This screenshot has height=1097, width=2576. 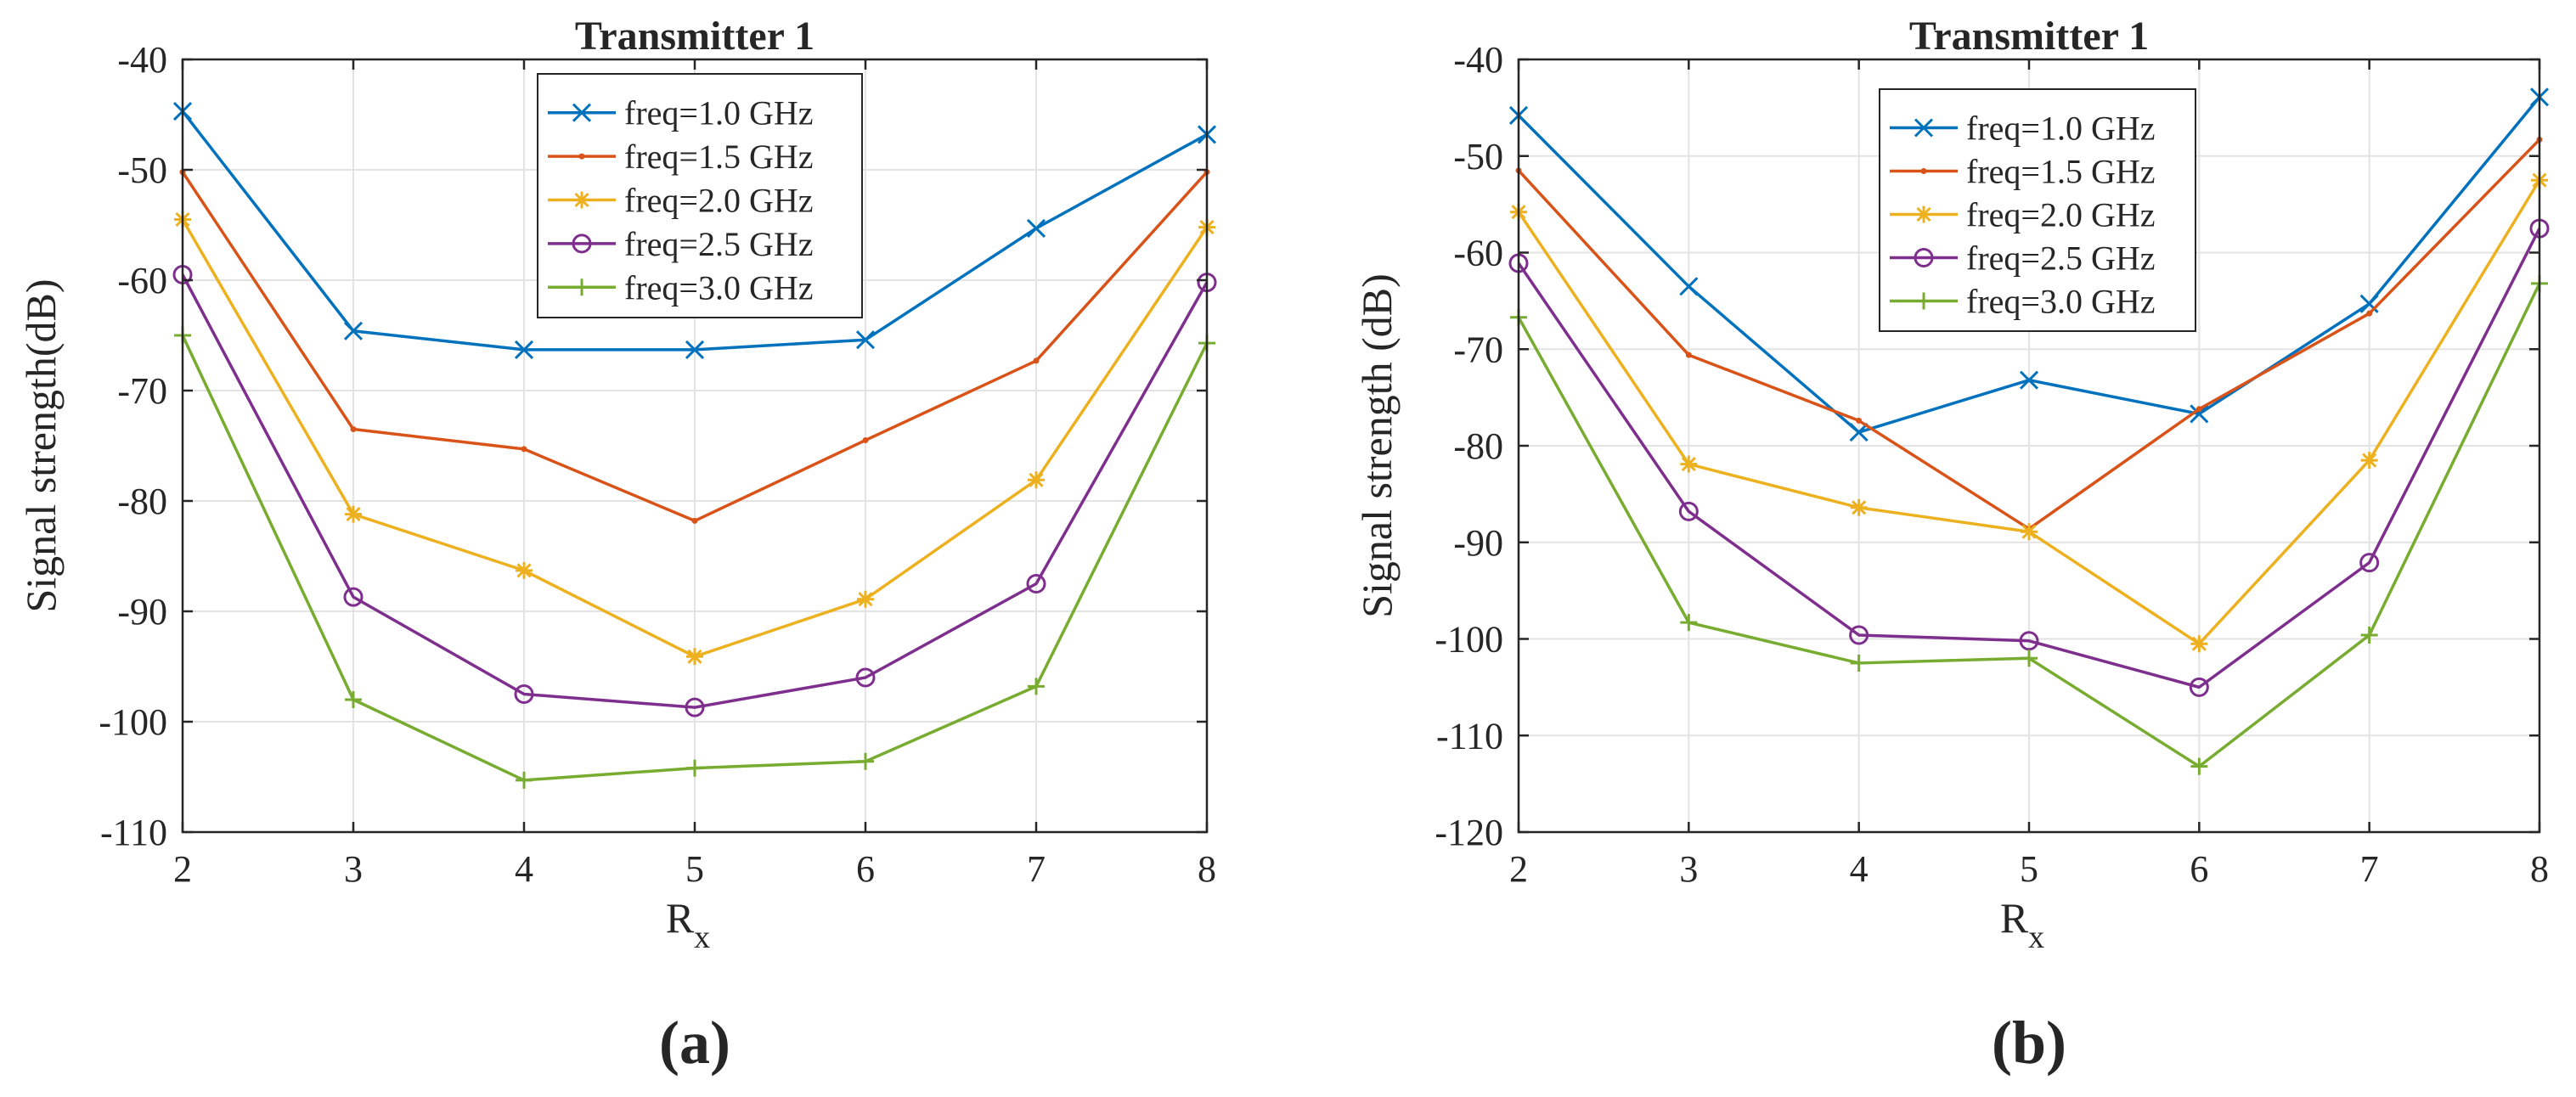 What do you see at coordinates (2029, 1043) in the screenshot?
I see `panel-label: (b)` at bounding box center [2029, 1043].